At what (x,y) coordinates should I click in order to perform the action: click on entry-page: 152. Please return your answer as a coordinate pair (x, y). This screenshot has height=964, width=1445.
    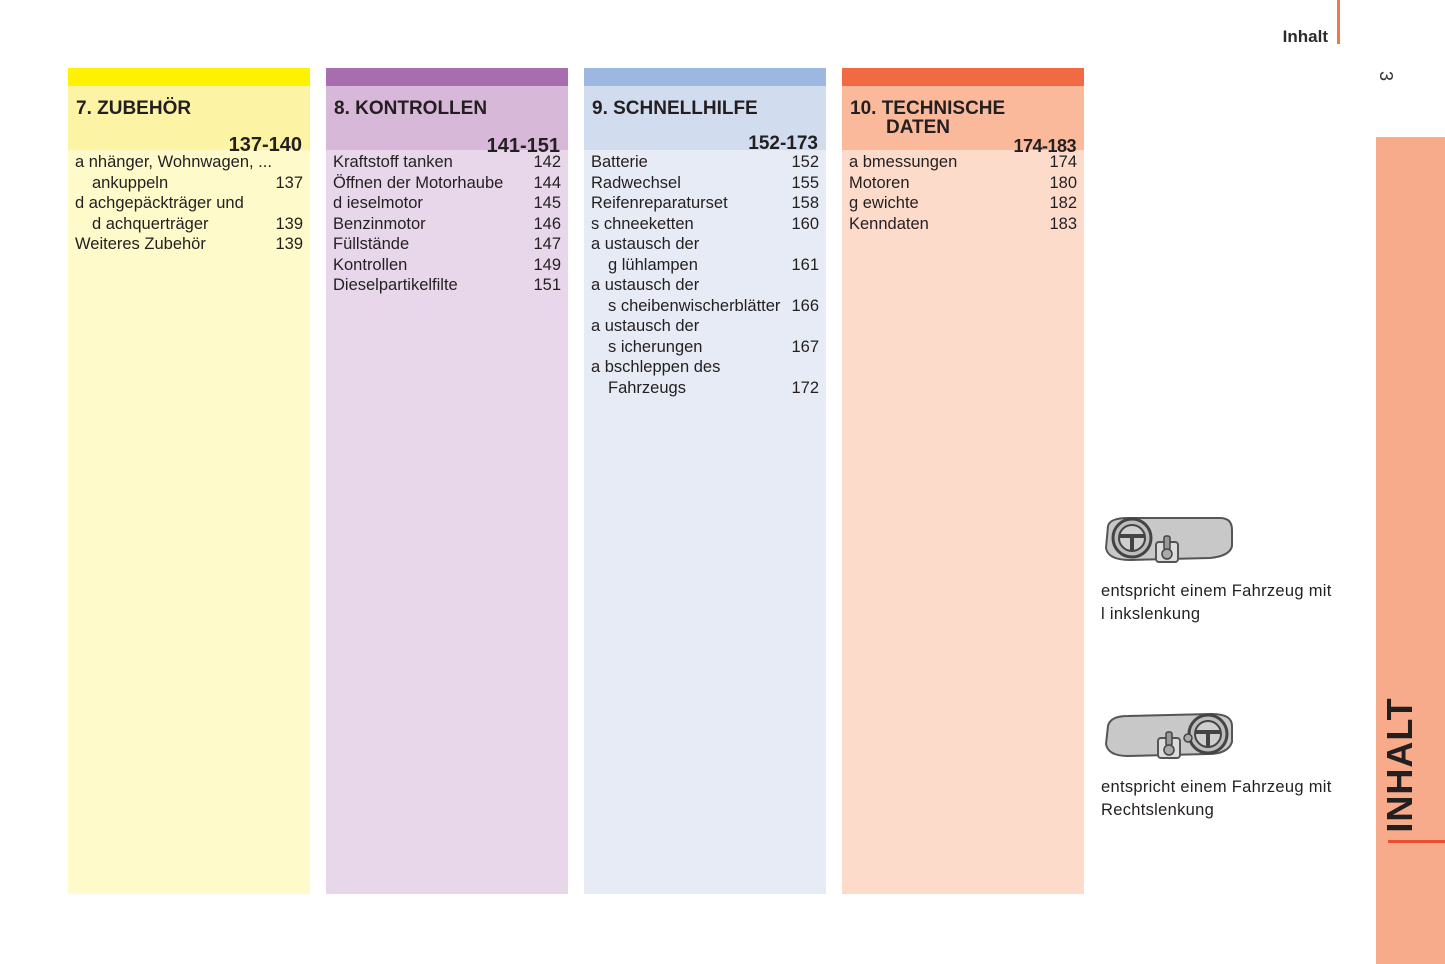
    Looking at the image, I should click on (805, 162).